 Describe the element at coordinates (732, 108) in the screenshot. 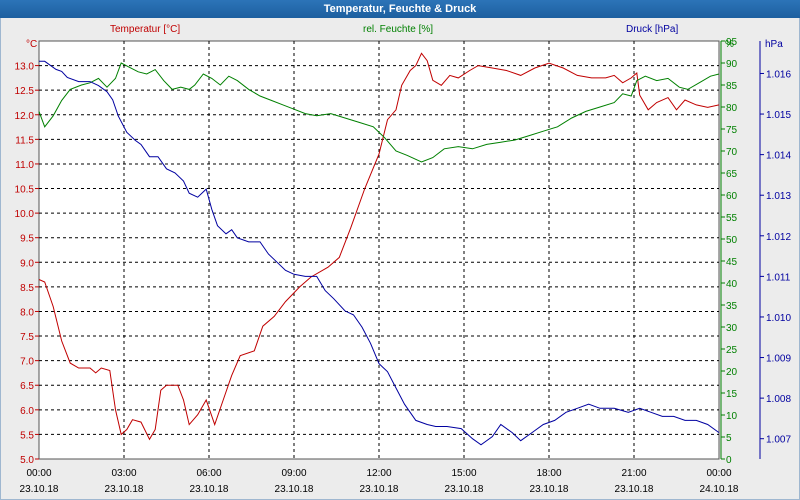

I see `humidity-tick-label: 80` at that location.